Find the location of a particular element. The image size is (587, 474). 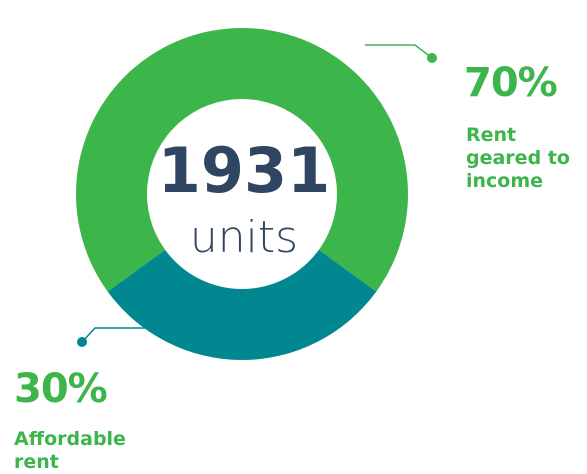

slice is located at coordinates (242, 304).